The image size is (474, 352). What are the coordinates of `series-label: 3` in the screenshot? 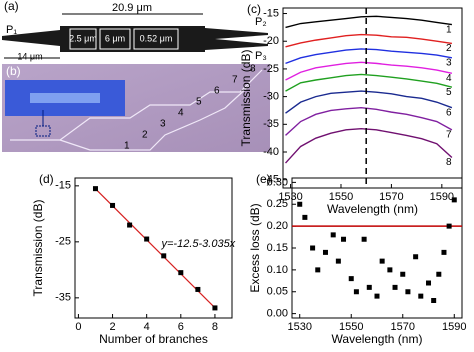 It's located at (449, 62).